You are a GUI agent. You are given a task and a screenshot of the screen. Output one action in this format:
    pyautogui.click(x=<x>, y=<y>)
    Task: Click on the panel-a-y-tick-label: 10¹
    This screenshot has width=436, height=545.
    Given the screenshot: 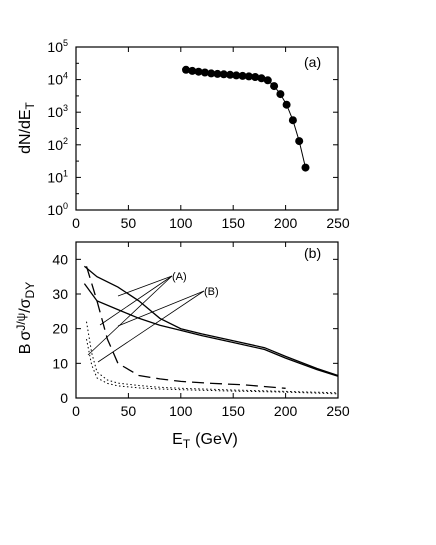 What is the action you would take?
    pyautogui.click(x=57, y=176)
    